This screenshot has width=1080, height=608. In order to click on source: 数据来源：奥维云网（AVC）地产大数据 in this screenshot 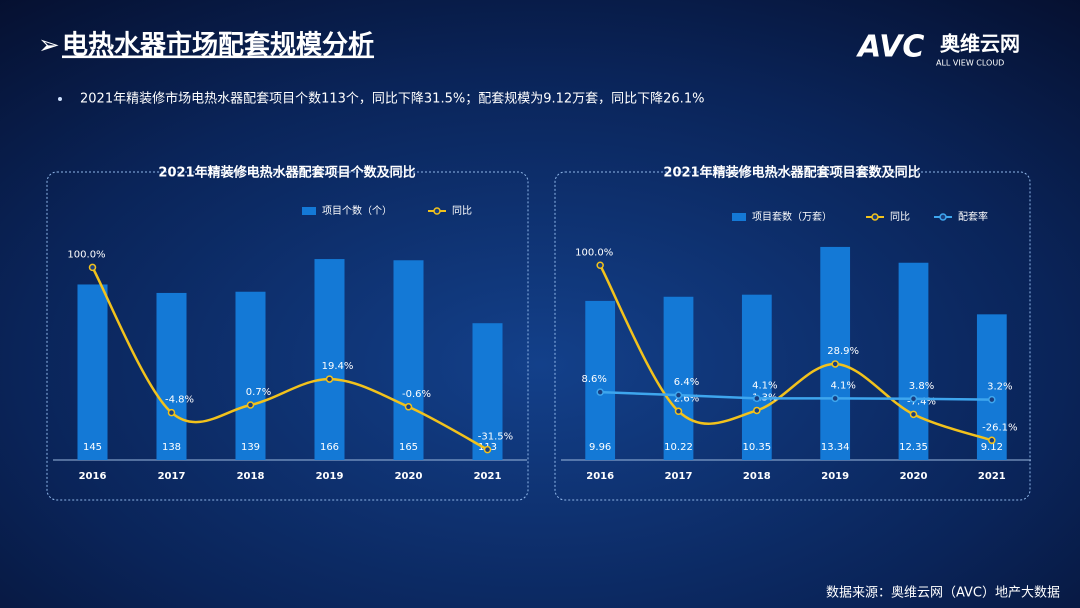, I will do `click(943, 593)`.